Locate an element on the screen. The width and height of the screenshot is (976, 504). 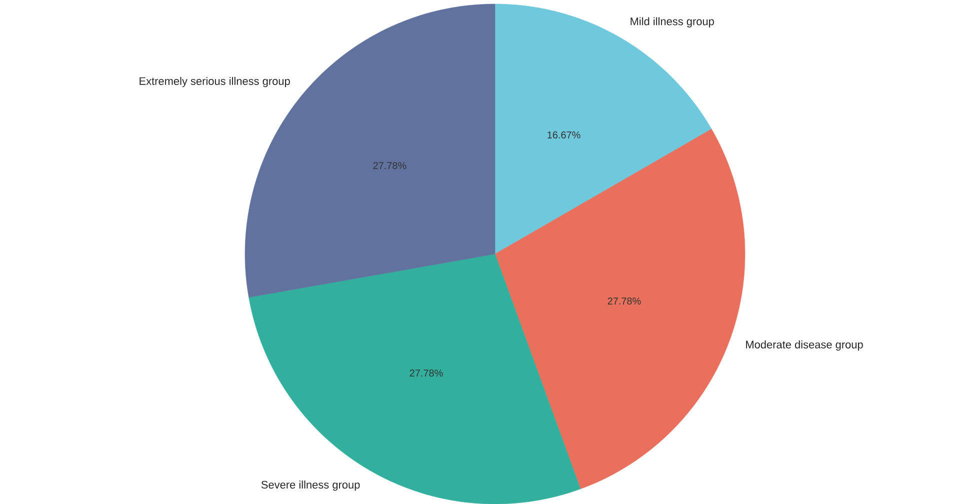
slice-label: Severe illness group is located at coordinates (310, 485).